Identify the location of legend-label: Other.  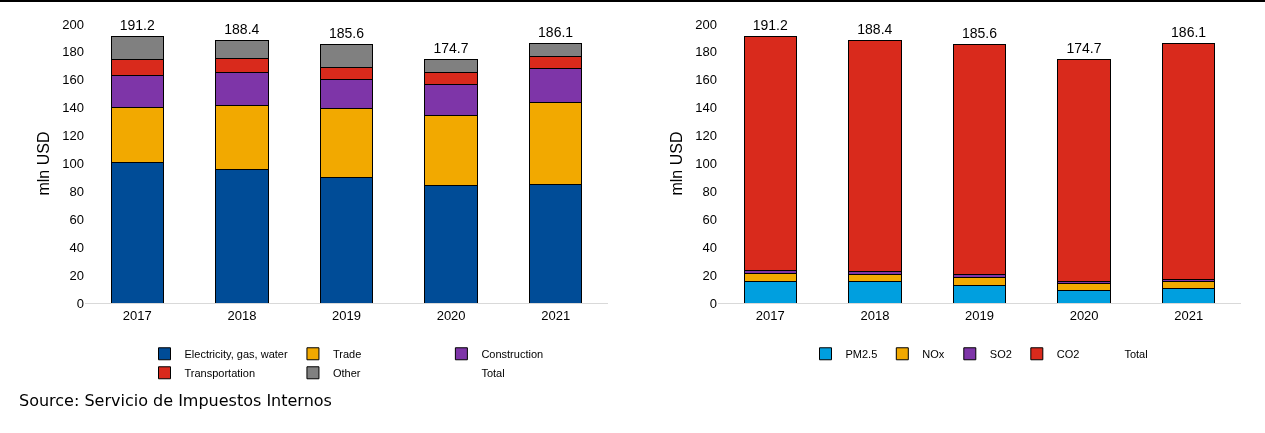
(346, 373).